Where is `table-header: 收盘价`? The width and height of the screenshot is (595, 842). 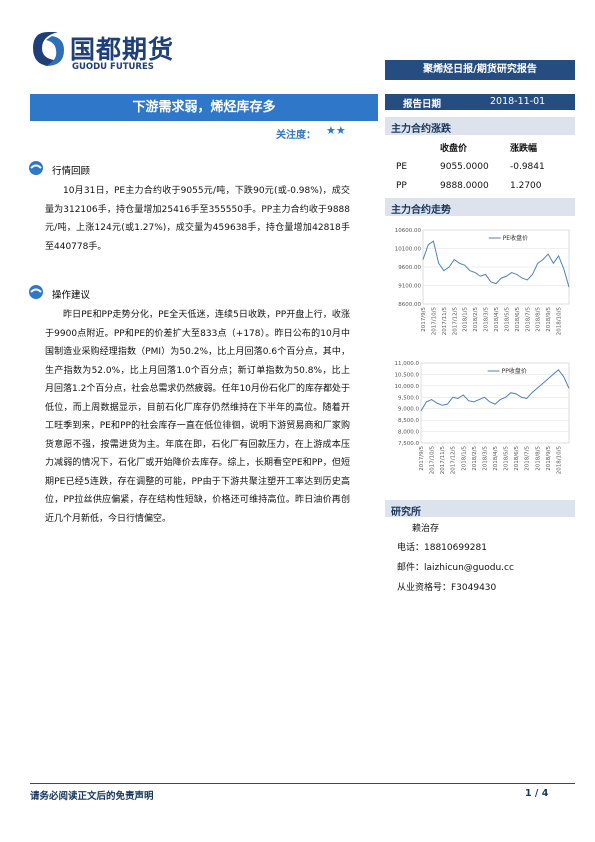
table-header: 收盘价 is located at coordinates (454, 149).